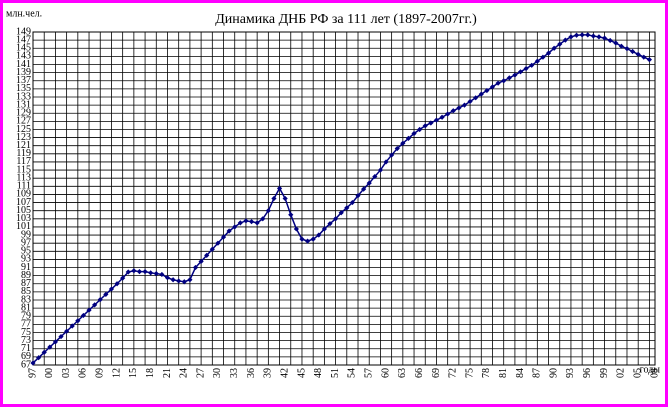 The height and width of the screenshot is (407, 668). Describe the element at coordinates (26, 364) in the screenshot. I see `y-tick-label: 67` at that location.